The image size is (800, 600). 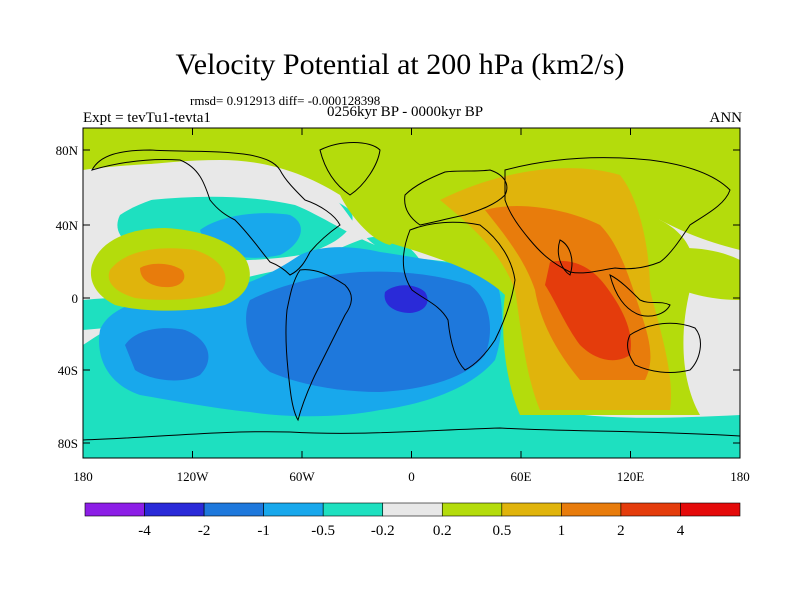 I want to click on colorbar-label: 1, so click(x=562, y=531).